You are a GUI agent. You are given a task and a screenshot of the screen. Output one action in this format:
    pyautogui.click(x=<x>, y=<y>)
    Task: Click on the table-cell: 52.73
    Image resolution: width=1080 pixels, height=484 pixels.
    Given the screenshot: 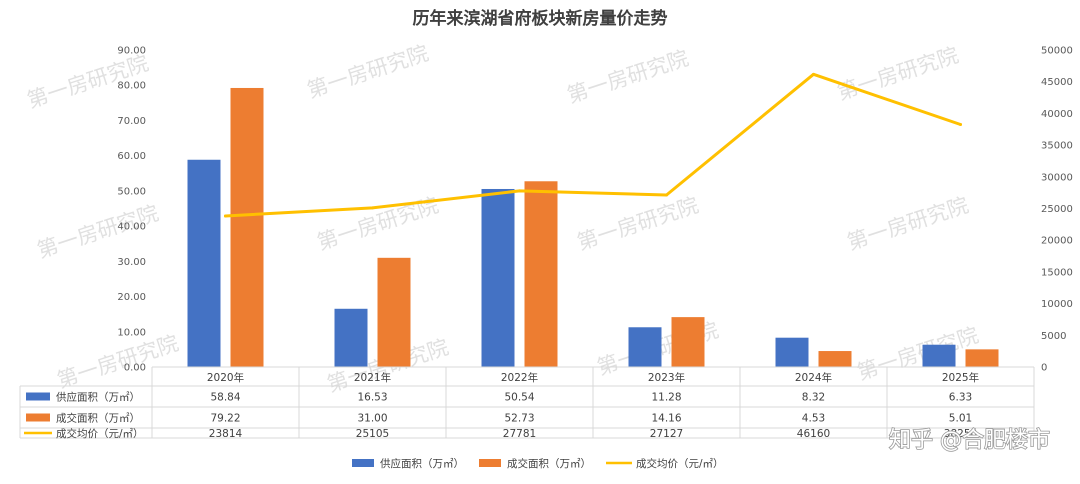 What is the action you would take?
    pyautogui.click(x=519, y=419)
    